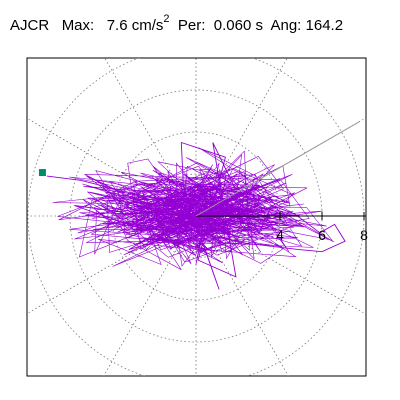 Image resolution: width=400 pixels, height=400 pixels. I want to click on max-unit-exponent: 2, so click(166, 19).